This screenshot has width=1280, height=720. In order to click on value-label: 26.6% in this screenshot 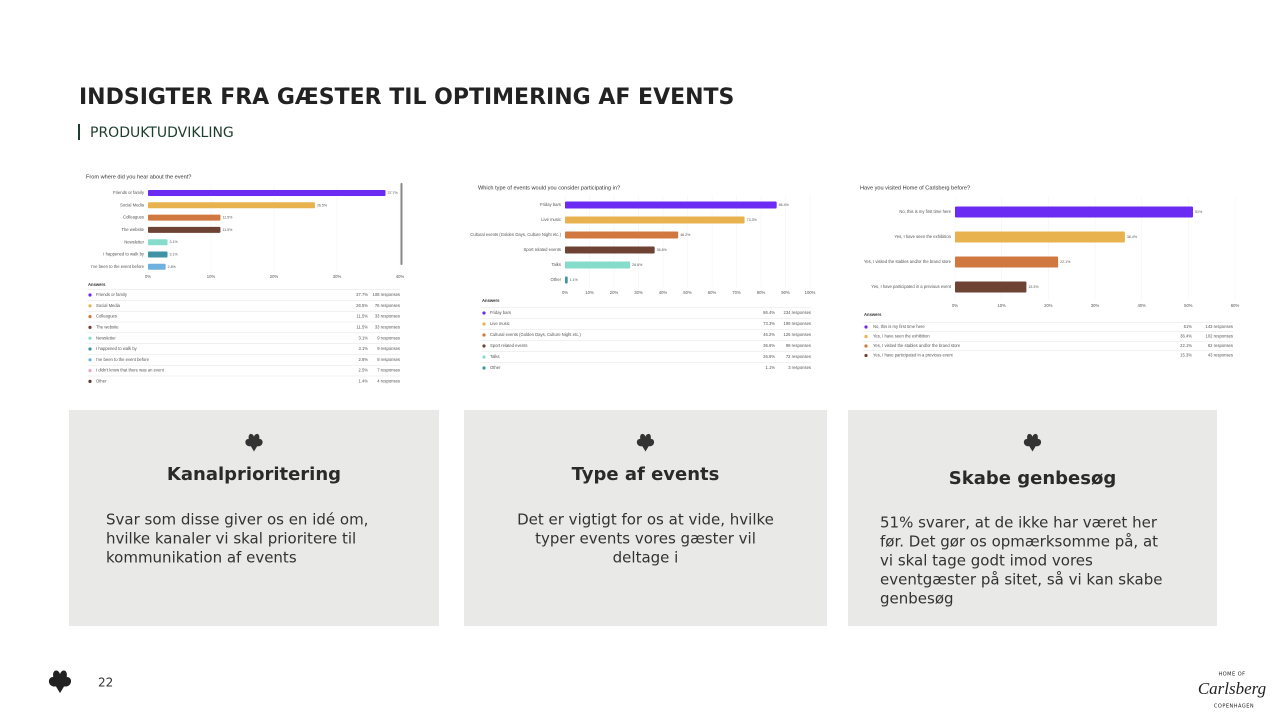, I will do `click(637, 265)`.